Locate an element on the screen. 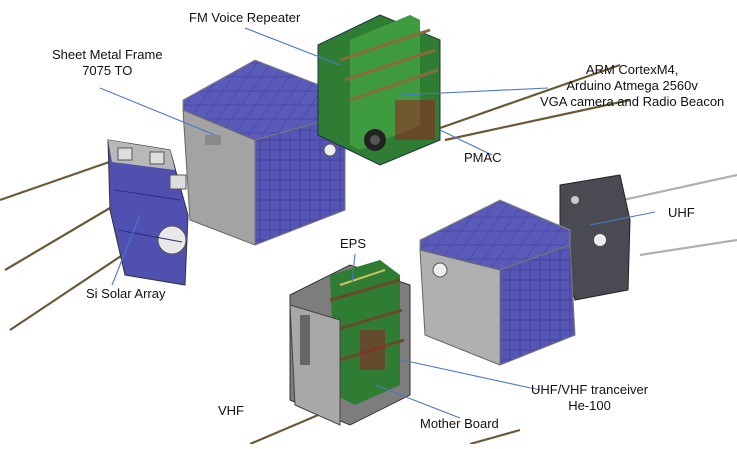 The width and height of the screenshot is (737, 449). label-arm-line3: VGA camera and Radio Beacon is located at coordinates (632, 101).